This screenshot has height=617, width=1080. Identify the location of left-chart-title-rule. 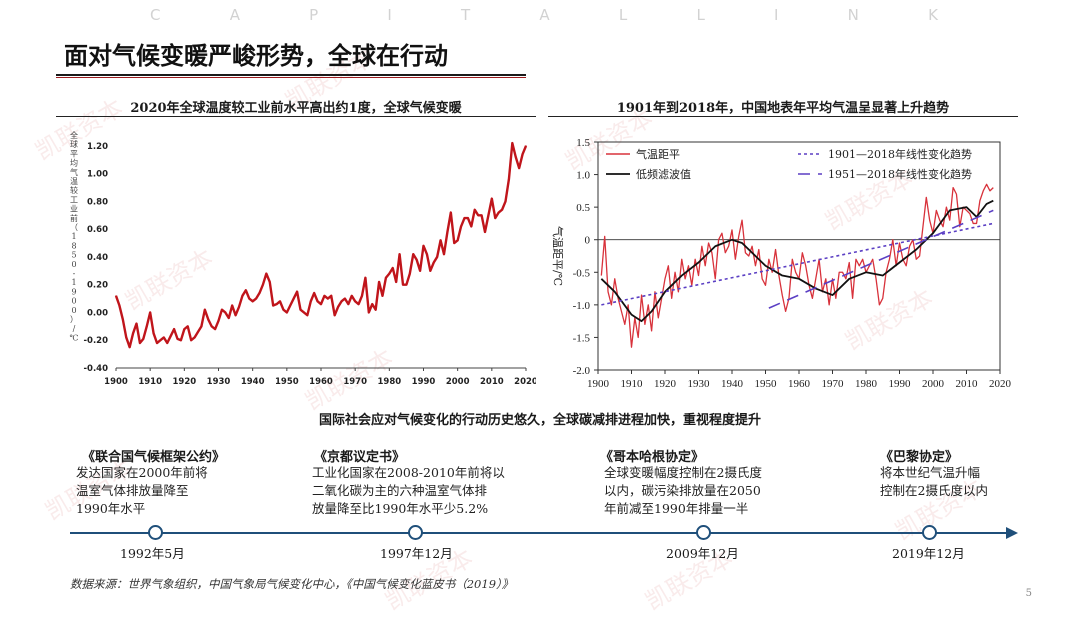
(296, 116).